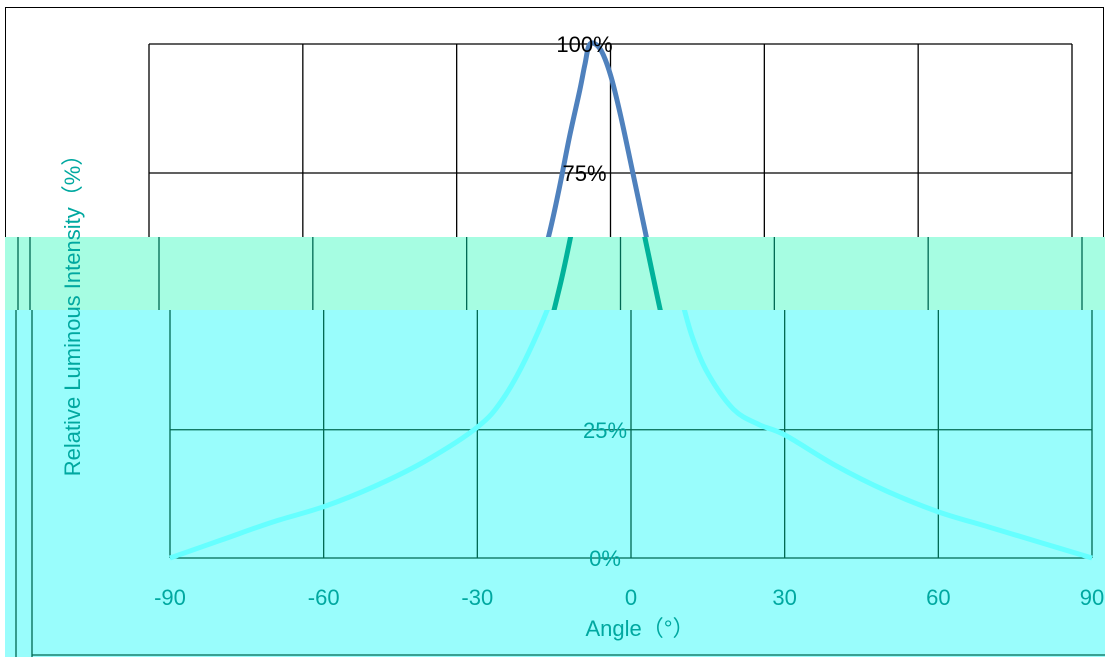 The width and height of the screenshot is (1111, 657). I want to click on y-axis-label: Relative Luminous Intensity（%）, so click(72, 310).